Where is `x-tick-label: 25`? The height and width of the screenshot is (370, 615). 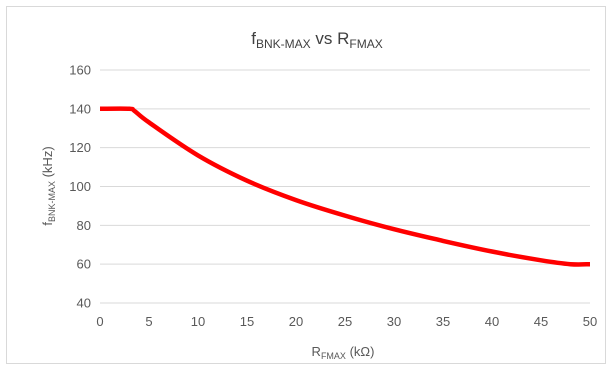 x-tick-label: 25 is located at coordinates (345, 321).